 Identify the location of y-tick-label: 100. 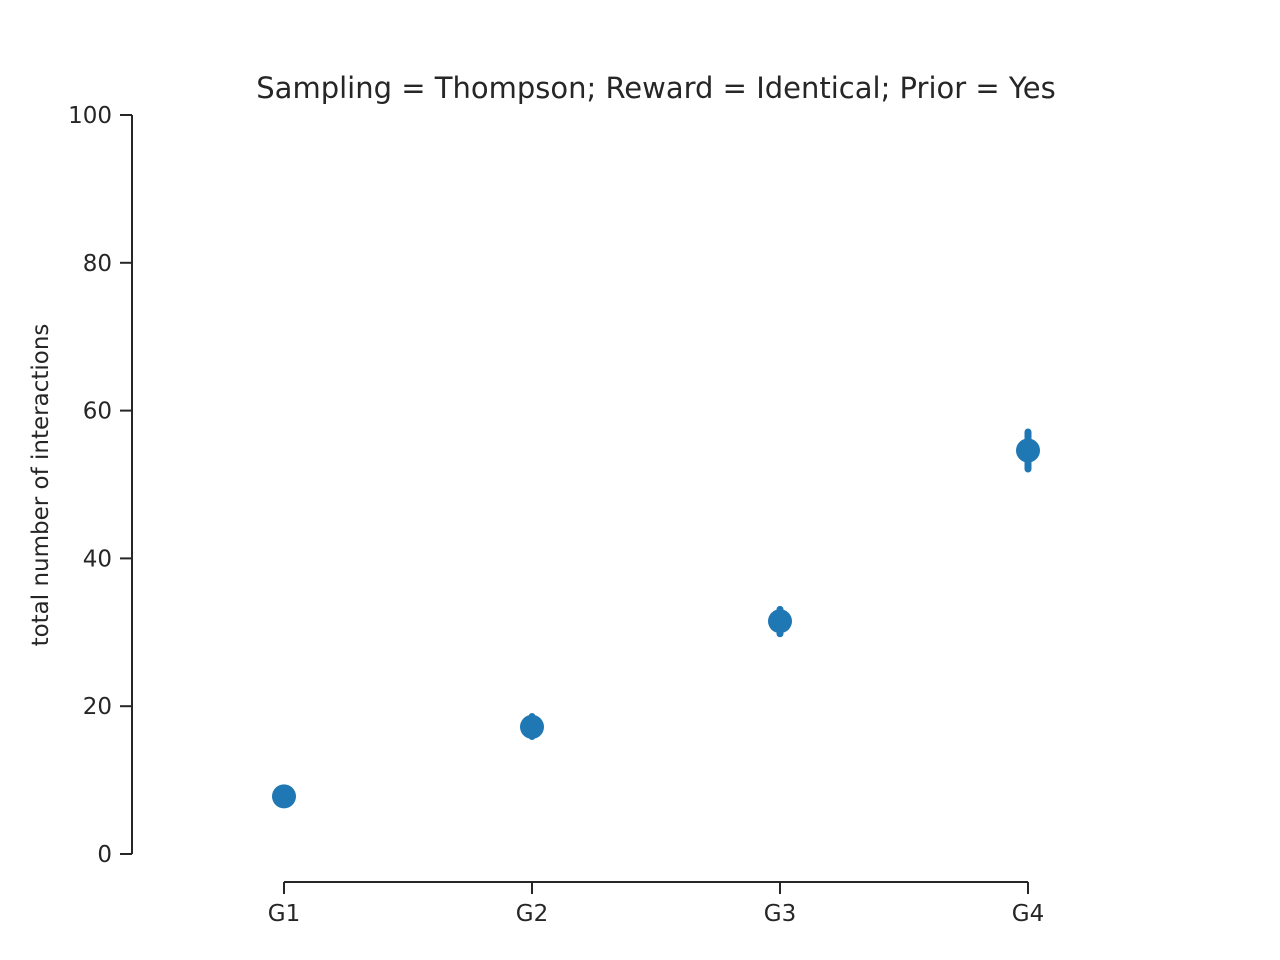
(90, 116).